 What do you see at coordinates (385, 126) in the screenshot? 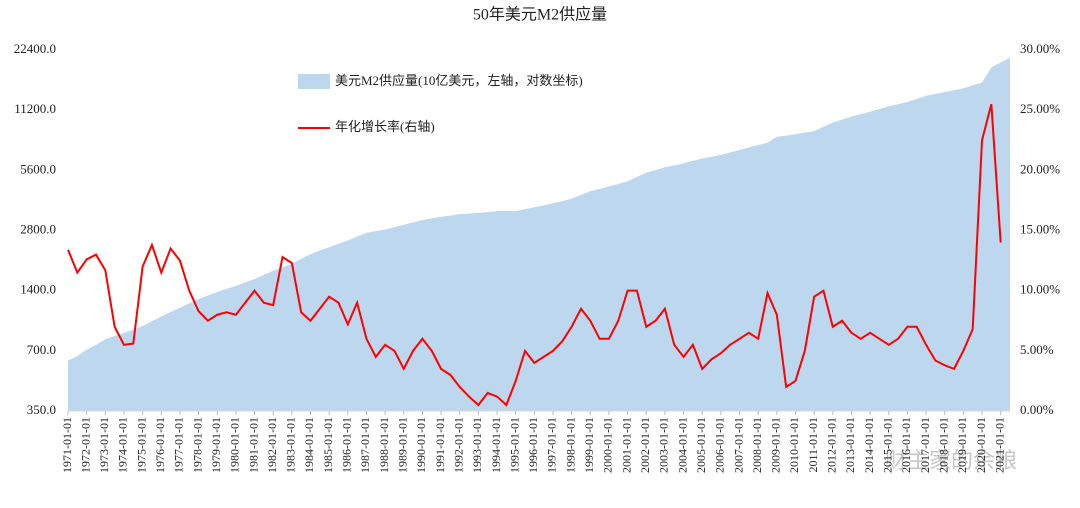
I see `legend-label: 年化增长率(右轴)` at bounding box center [385, 126].